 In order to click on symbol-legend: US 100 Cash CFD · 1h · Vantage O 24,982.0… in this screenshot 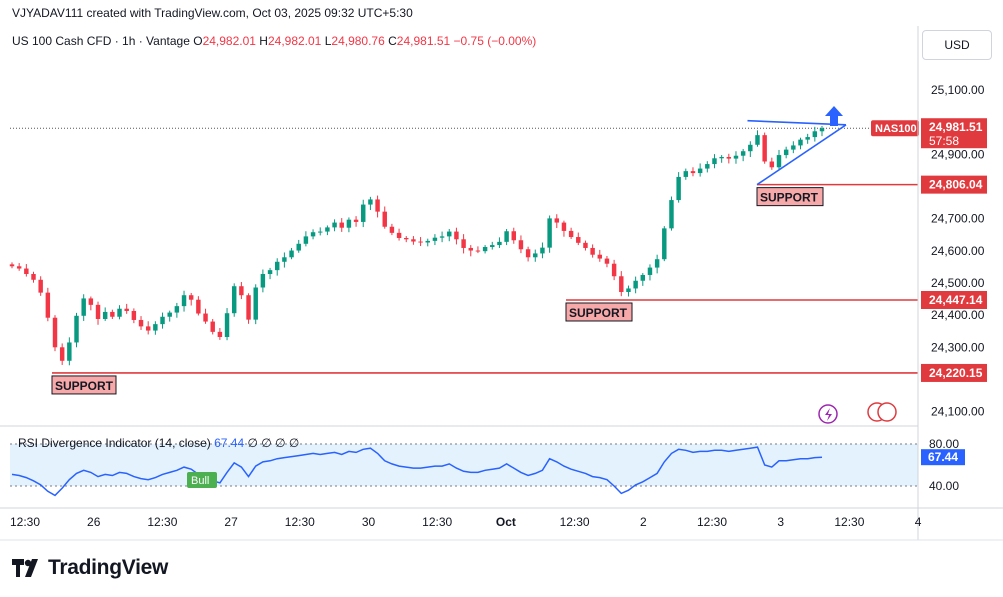, I will do `click(274, 41)`.